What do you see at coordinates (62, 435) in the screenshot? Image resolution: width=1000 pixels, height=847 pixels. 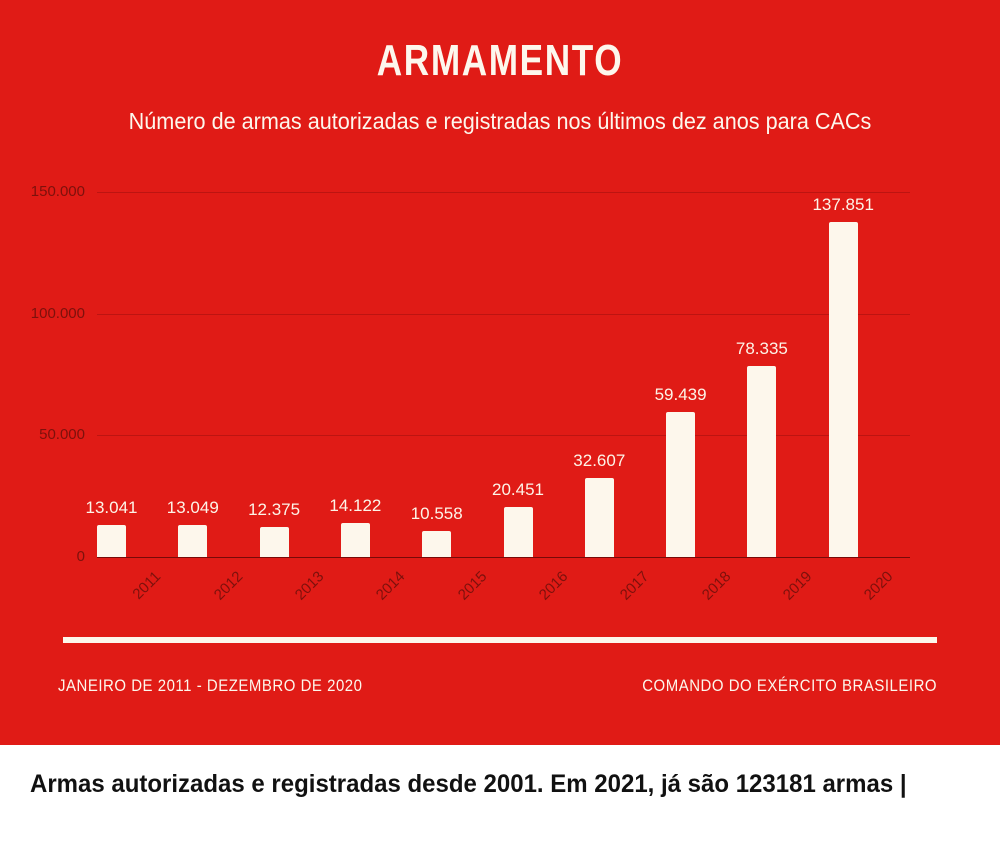 I see `y-axis-tick-label: 50.000` at bounding box center [62, 435].